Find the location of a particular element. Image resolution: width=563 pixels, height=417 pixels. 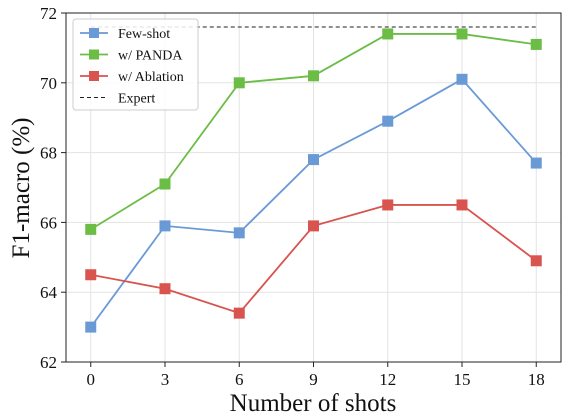

y-tick-label: 66 is located at coordinates (48, 222).